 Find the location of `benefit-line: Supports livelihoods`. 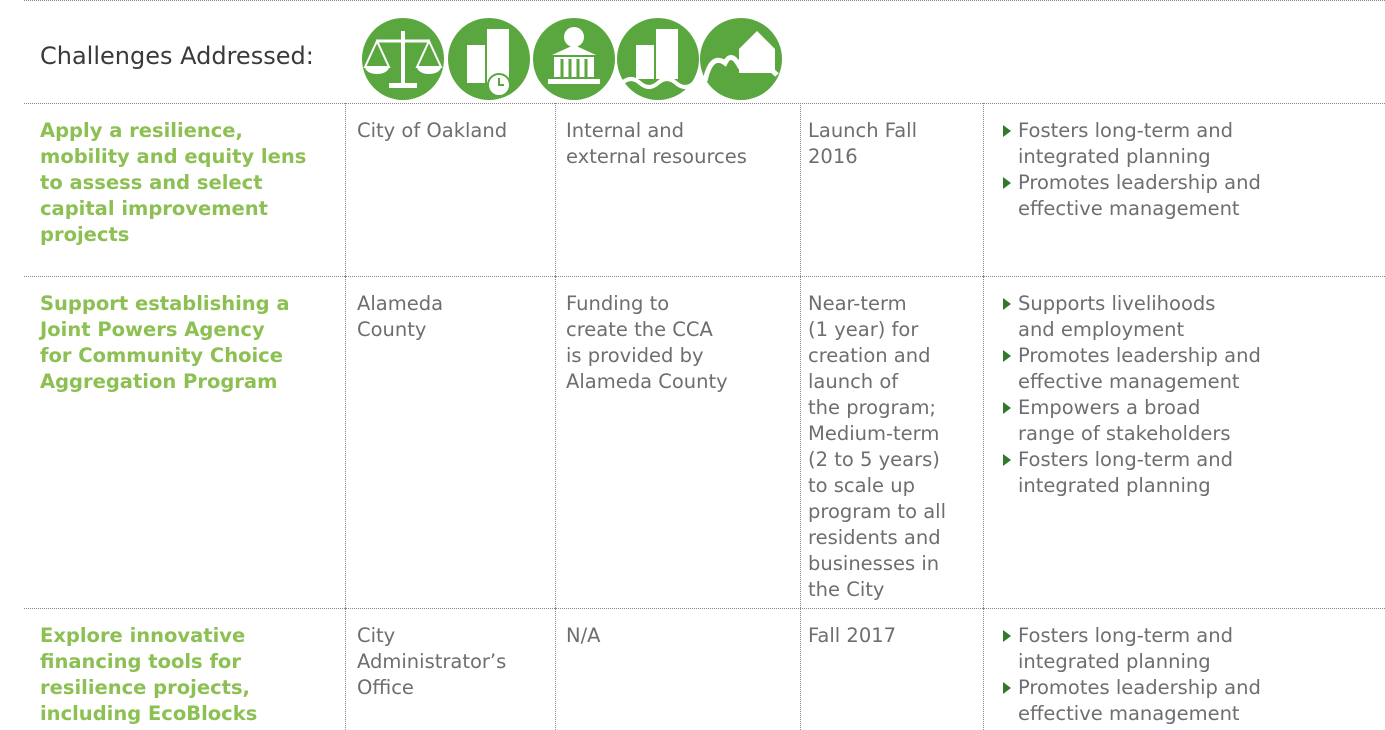

benefit-line: Supports livelihoods is located at coordinates (1117, 303).